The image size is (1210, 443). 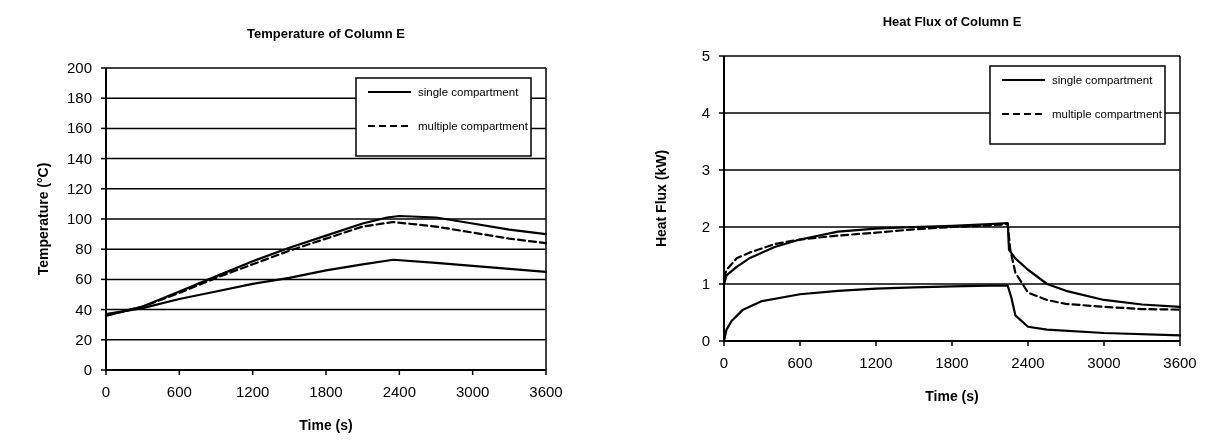 I want to click on y-tick-label: 5, so click(x=705, y=55).